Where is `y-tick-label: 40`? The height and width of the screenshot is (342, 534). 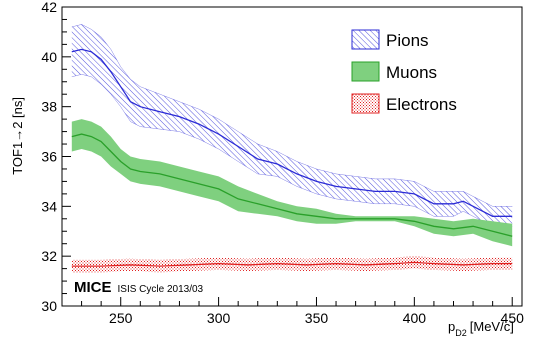
y-tick-label: 40 is located at coordinates (49, 57).